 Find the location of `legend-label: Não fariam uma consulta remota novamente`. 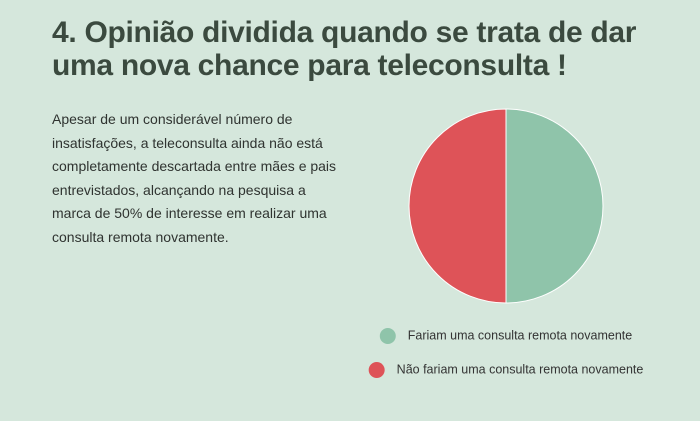

legend-label: Não fariam uma consulta remota novamente is located at coordinates (520, 369).